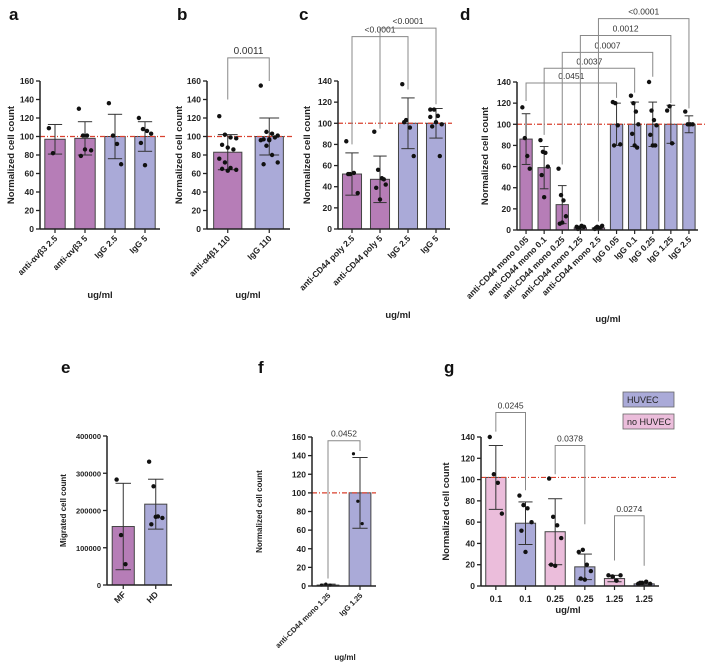 The image size is (709, 668). What do you see at coordinates (248, 73) in the screenshot?
I see `significance-bracket: 0.0011` at bounding box center [248, 73].